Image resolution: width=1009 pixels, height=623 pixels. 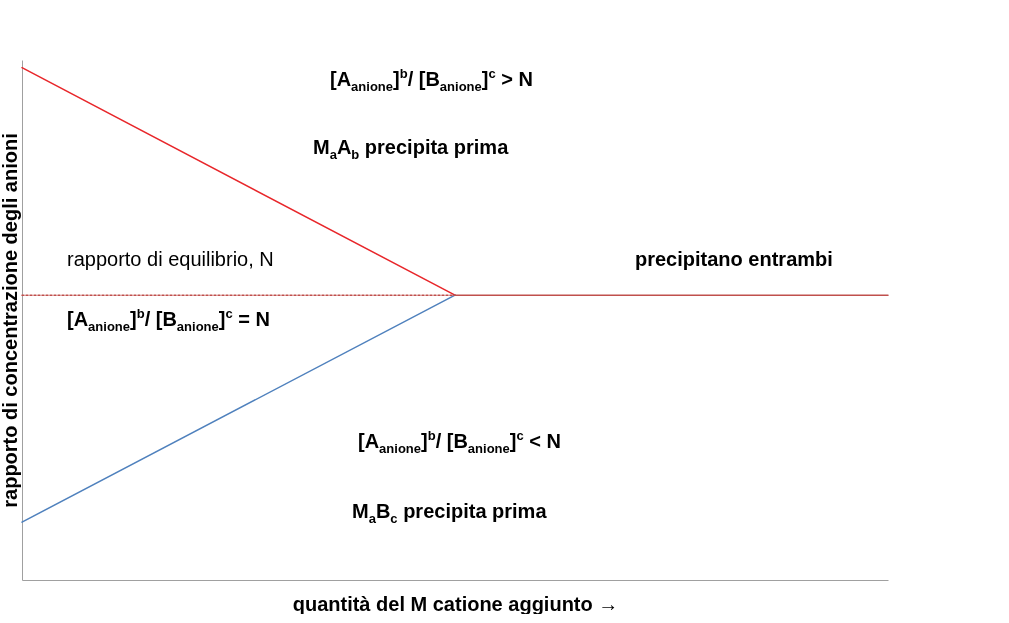 I want to click on y-axis-title: rapporto di concentrazione degli anioni, so click(x=10, y=320).